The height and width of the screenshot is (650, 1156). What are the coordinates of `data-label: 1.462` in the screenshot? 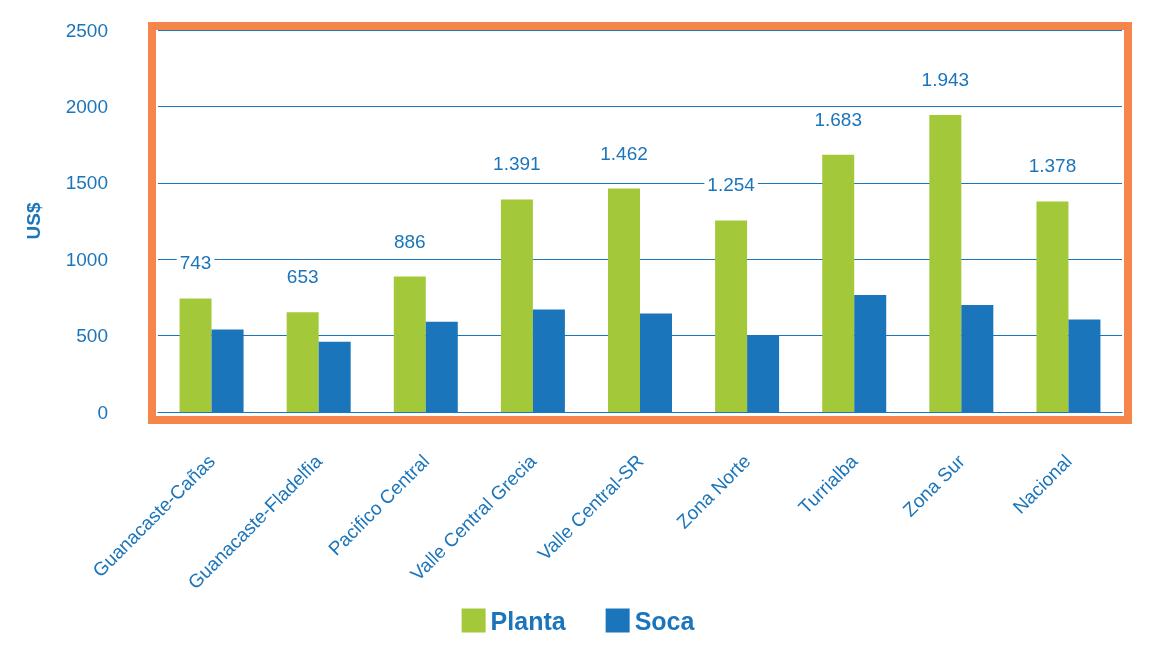 It's located at (624, 153).